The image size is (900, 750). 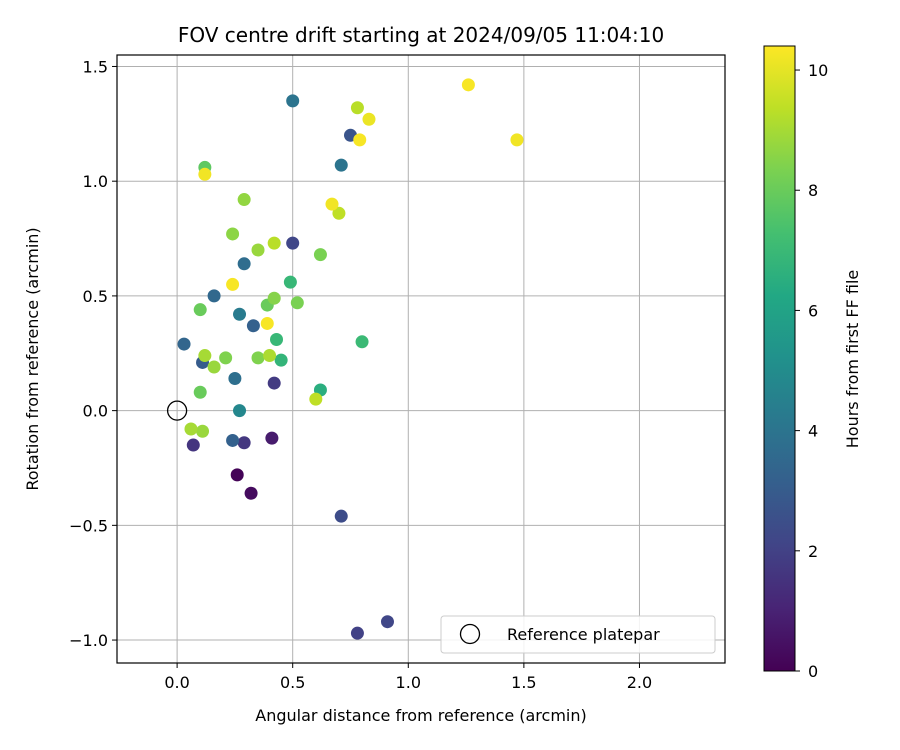 I want to click on y-tick-label: −1.0, so click(x=88, y=640).